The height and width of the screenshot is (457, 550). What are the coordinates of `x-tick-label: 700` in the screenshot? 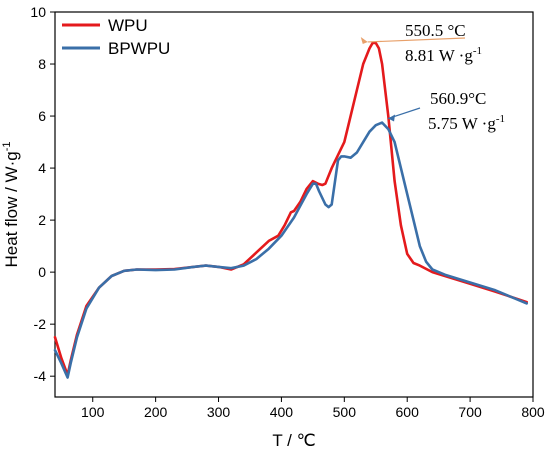 It's located at (470, 412).